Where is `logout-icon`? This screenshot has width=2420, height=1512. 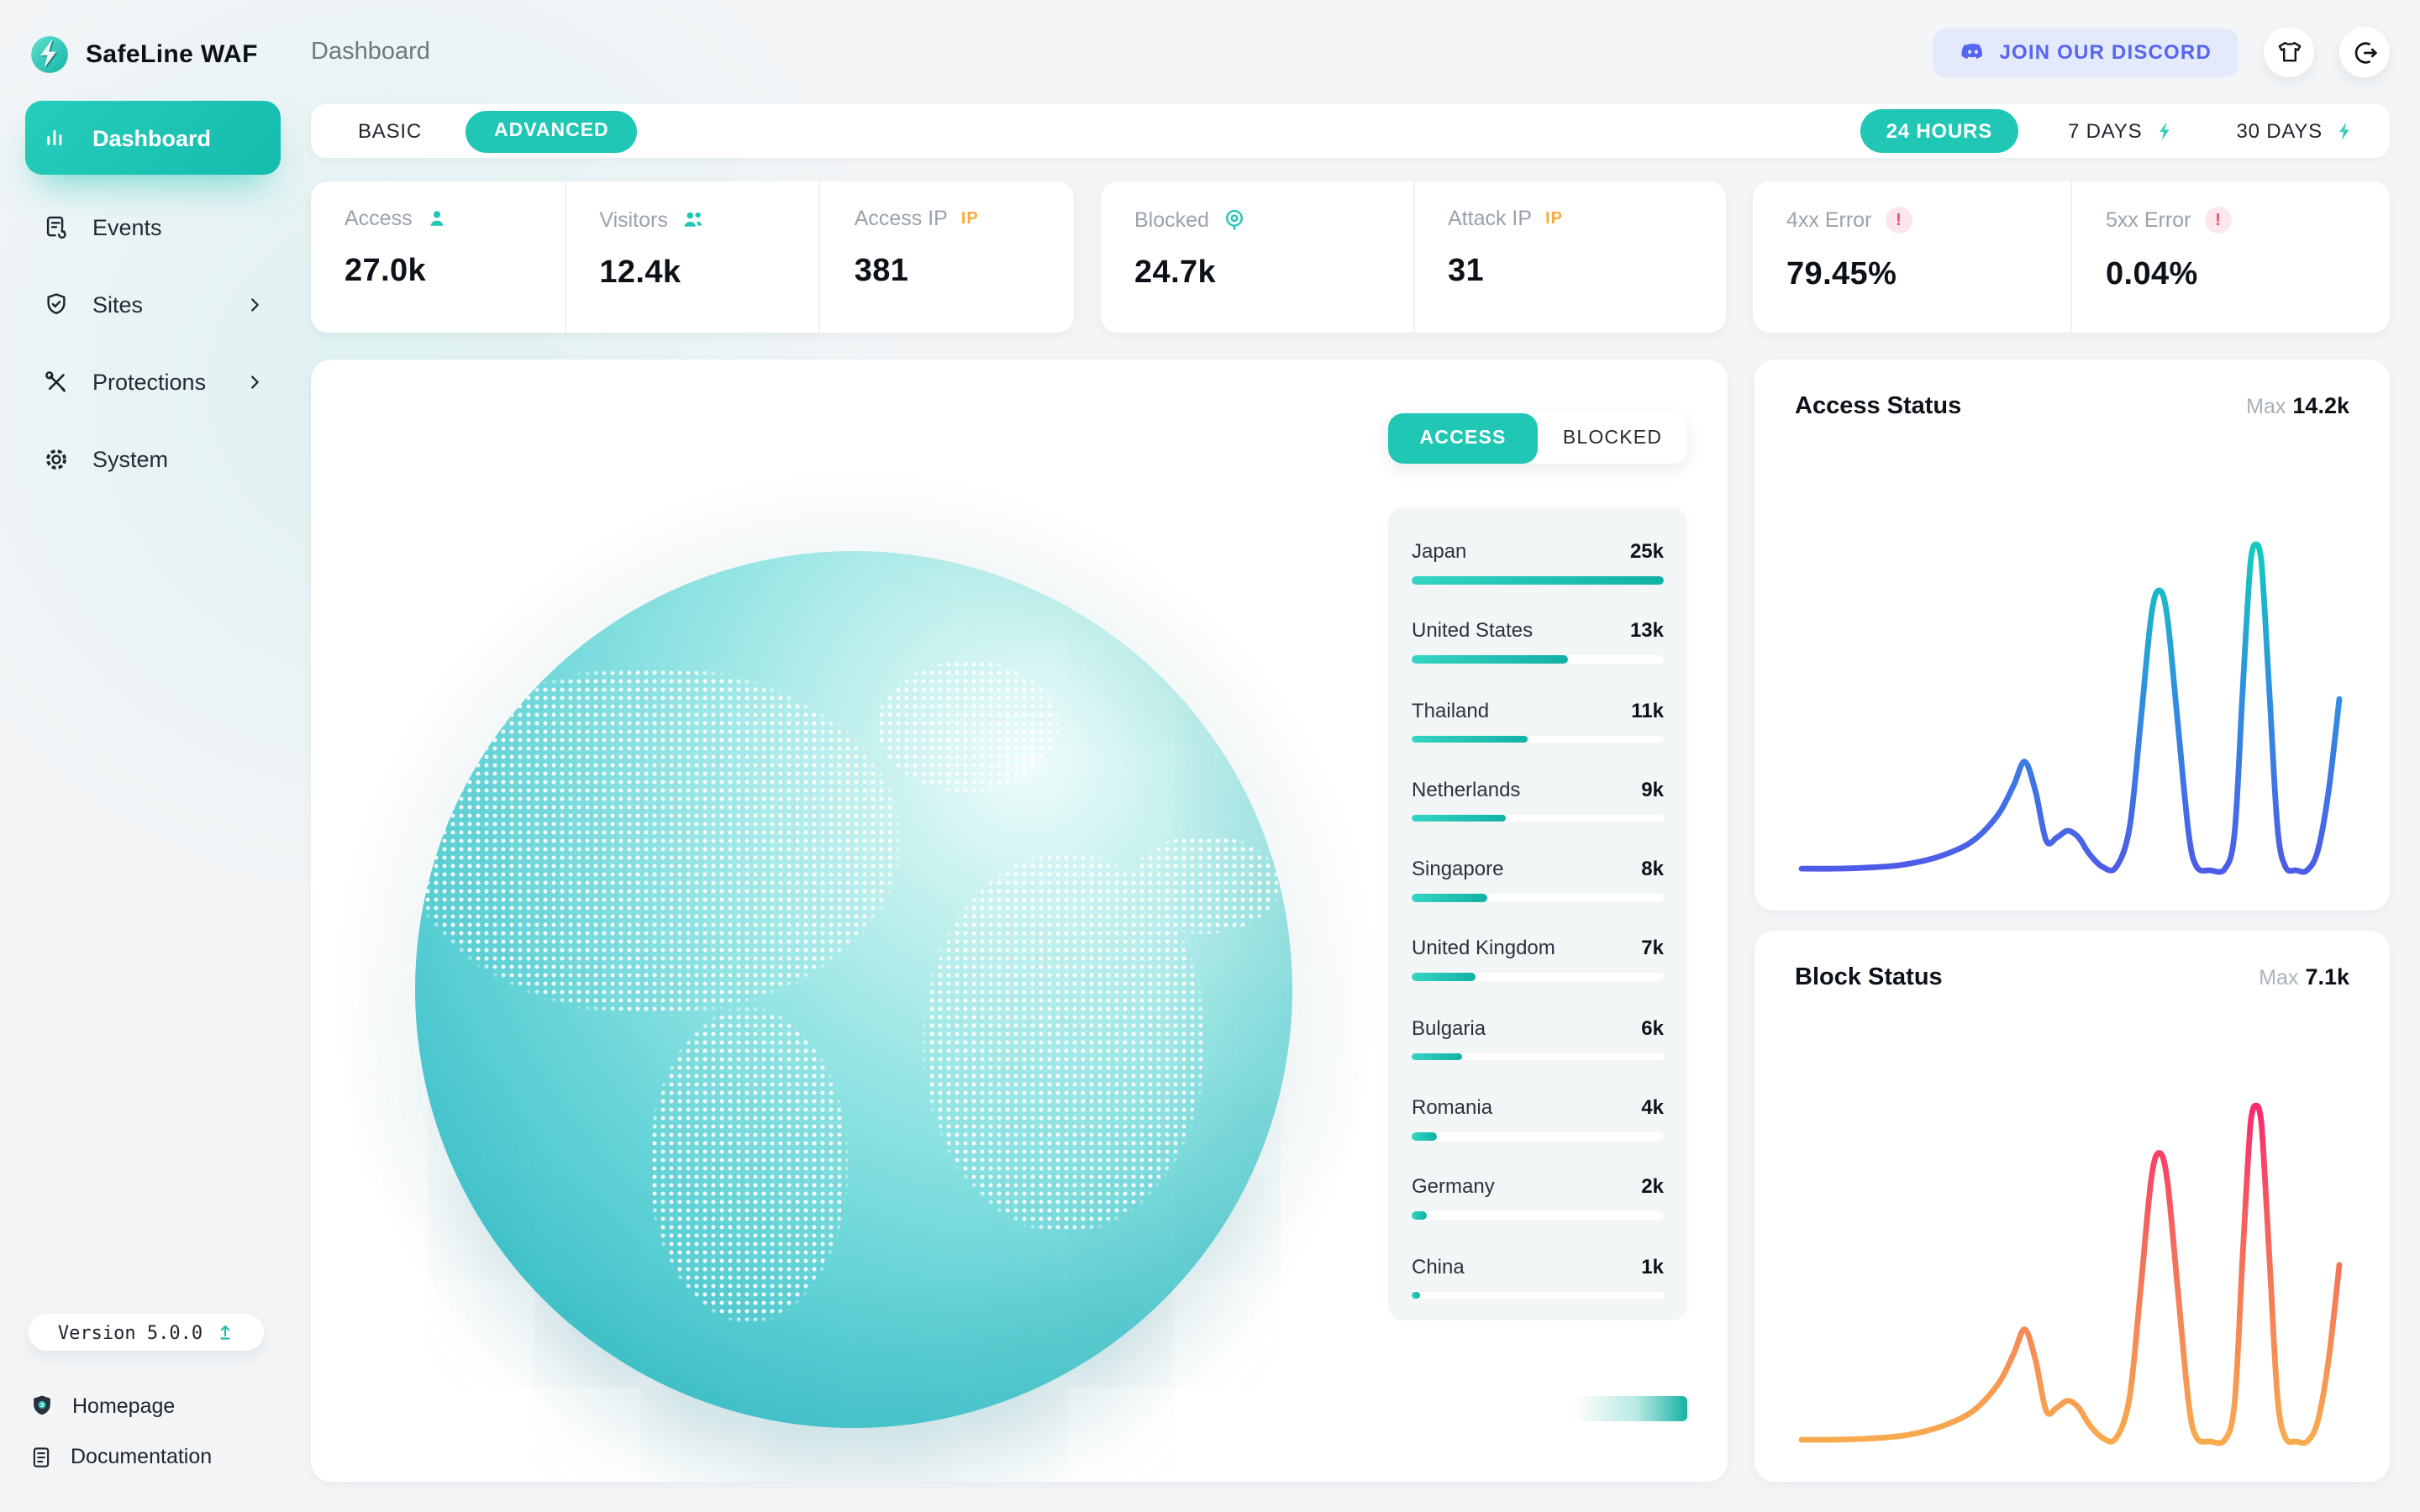
logout-icon is located at coordinates (2364, 52).